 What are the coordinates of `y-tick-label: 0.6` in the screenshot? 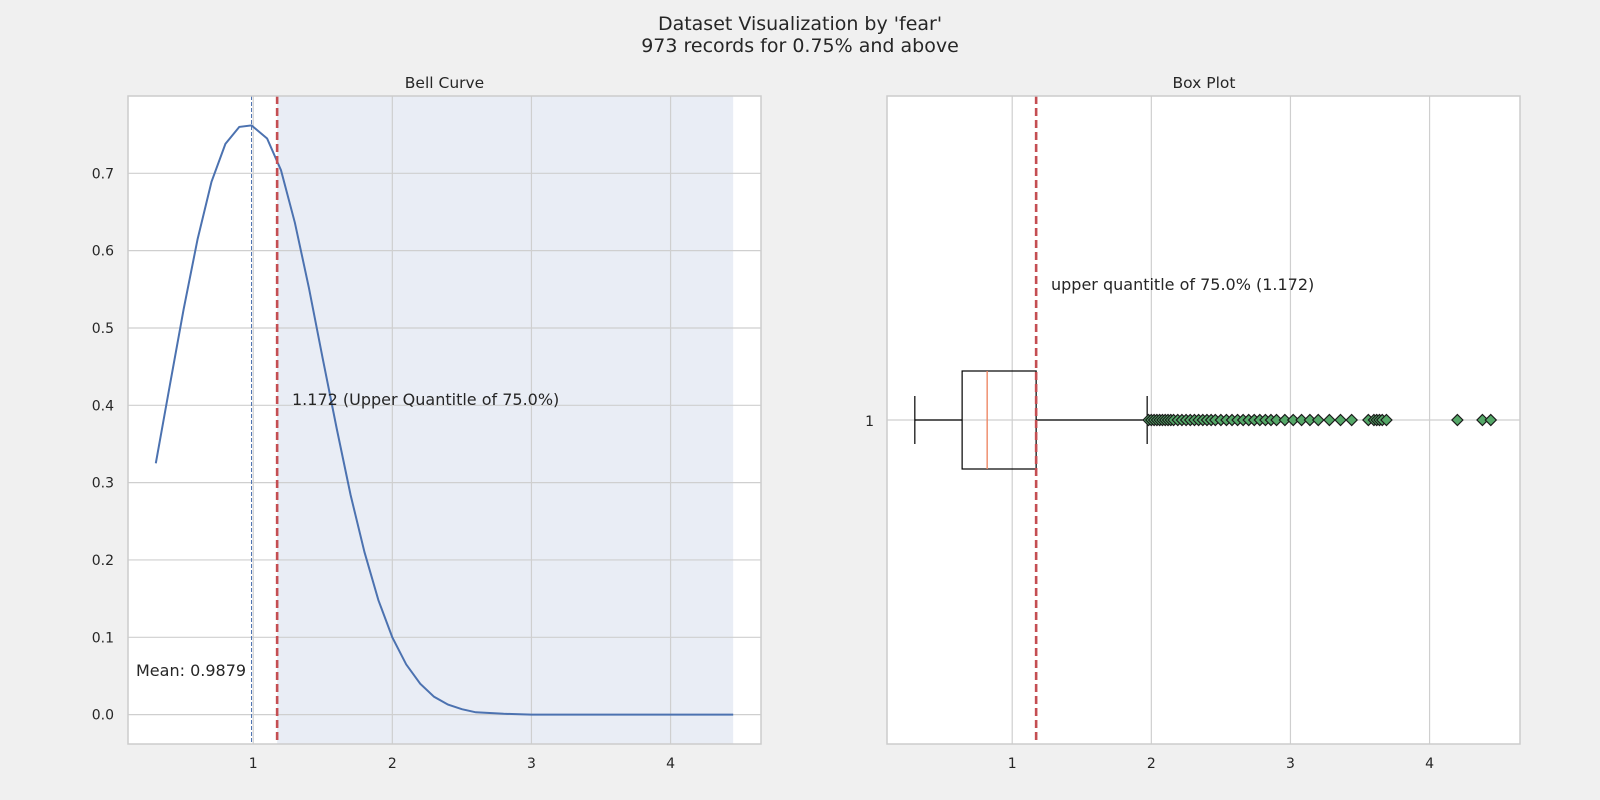 It's located at (103, 252).